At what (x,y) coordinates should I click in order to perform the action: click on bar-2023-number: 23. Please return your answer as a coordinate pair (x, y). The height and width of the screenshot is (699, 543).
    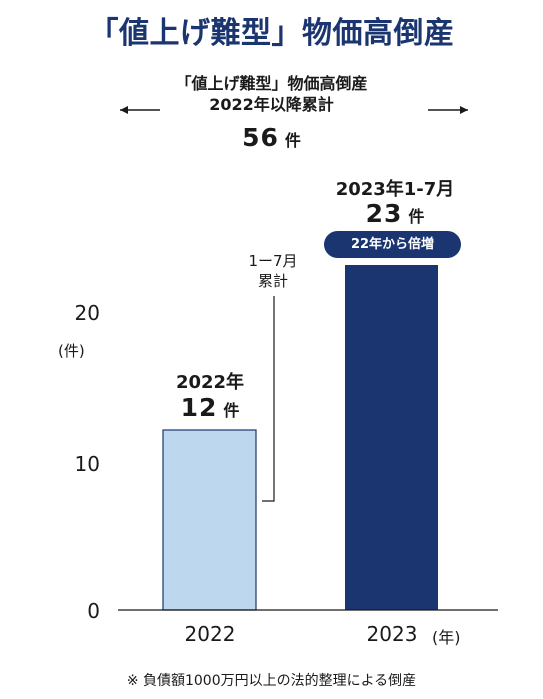
    Looking at the image, I should click on (384, 213).